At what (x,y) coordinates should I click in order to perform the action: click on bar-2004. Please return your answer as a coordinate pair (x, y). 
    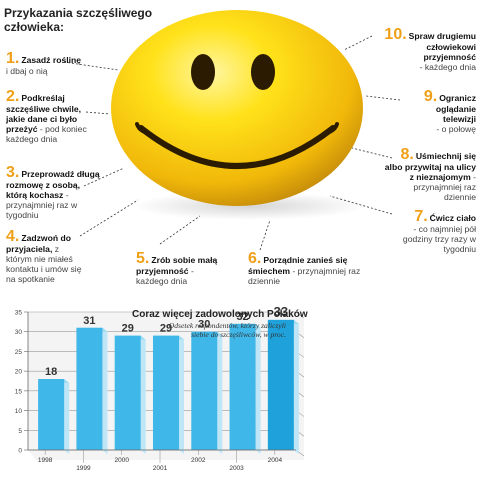
    Looking at the image, I should click on (280, 384).